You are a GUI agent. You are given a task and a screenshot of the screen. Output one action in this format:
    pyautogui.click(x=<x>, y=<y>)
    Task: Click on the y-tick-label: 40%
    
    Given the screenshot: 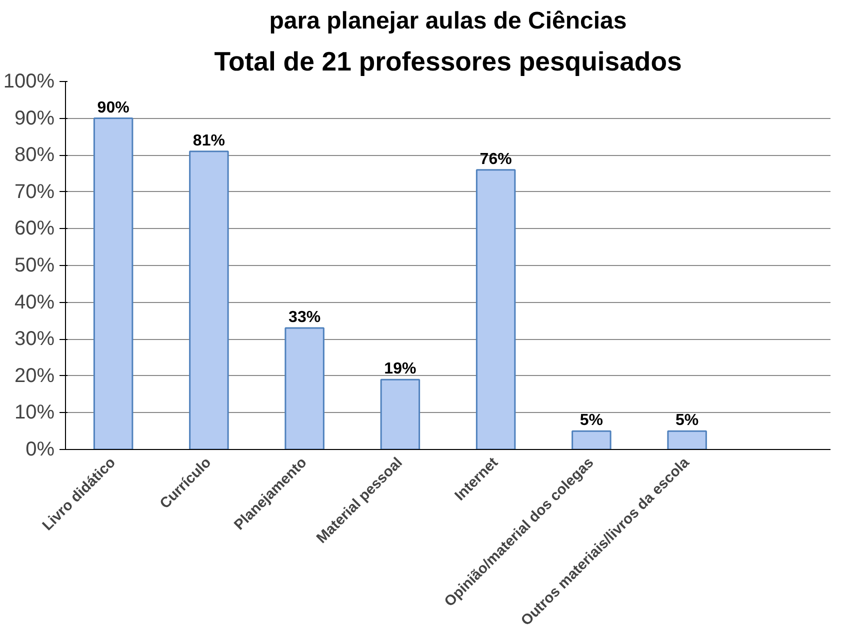 What is the action you would take?
    pyautogui.click(x=34, y=302)
    